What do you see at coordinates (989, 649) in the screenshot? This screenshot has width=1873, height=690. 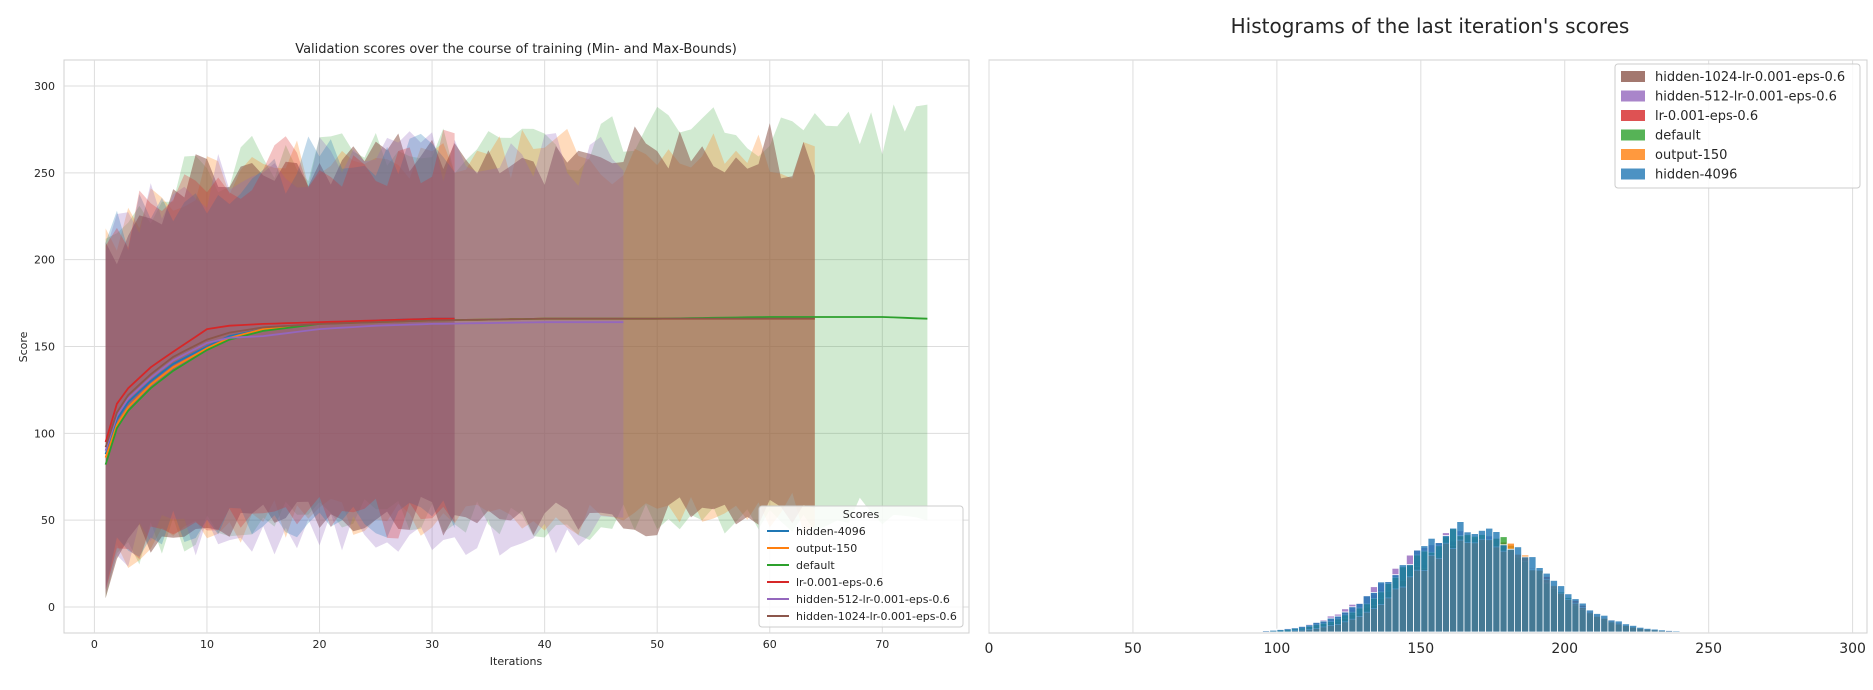 I see `histogram-x-tick: 0` at bounding box center [989, 649].